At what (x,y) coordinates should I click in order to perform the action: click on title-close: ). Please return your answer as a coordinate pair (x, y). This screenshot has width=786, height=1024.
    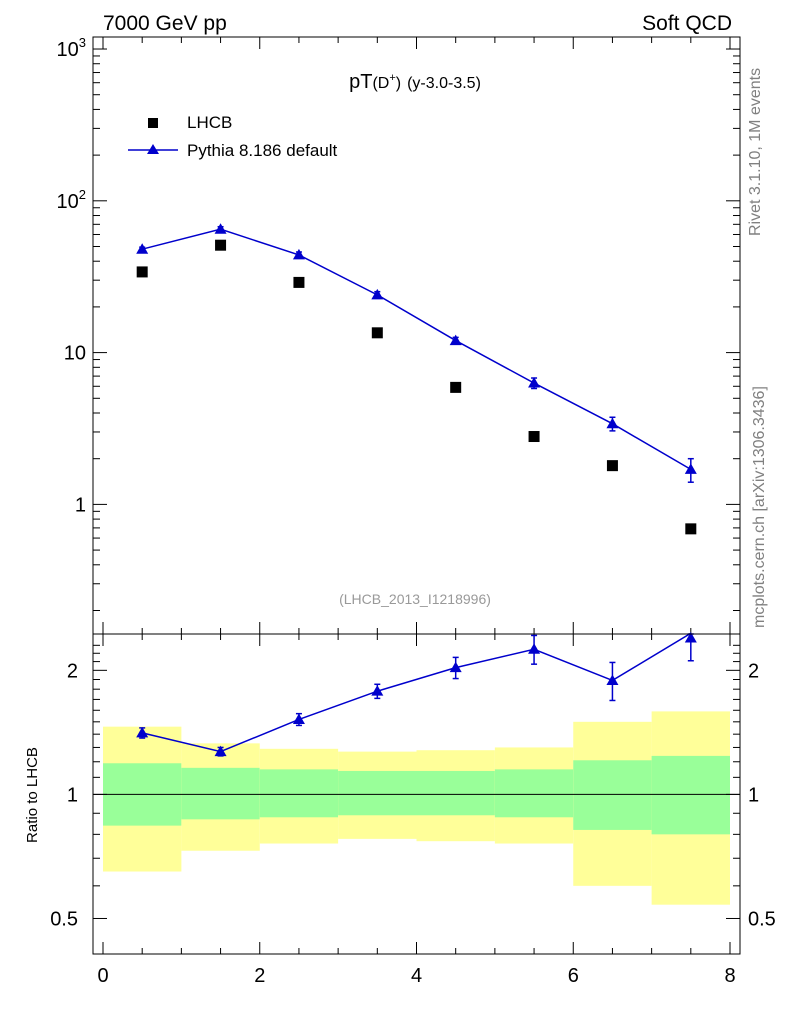
    Looking at the image, I should click on (398, 83).